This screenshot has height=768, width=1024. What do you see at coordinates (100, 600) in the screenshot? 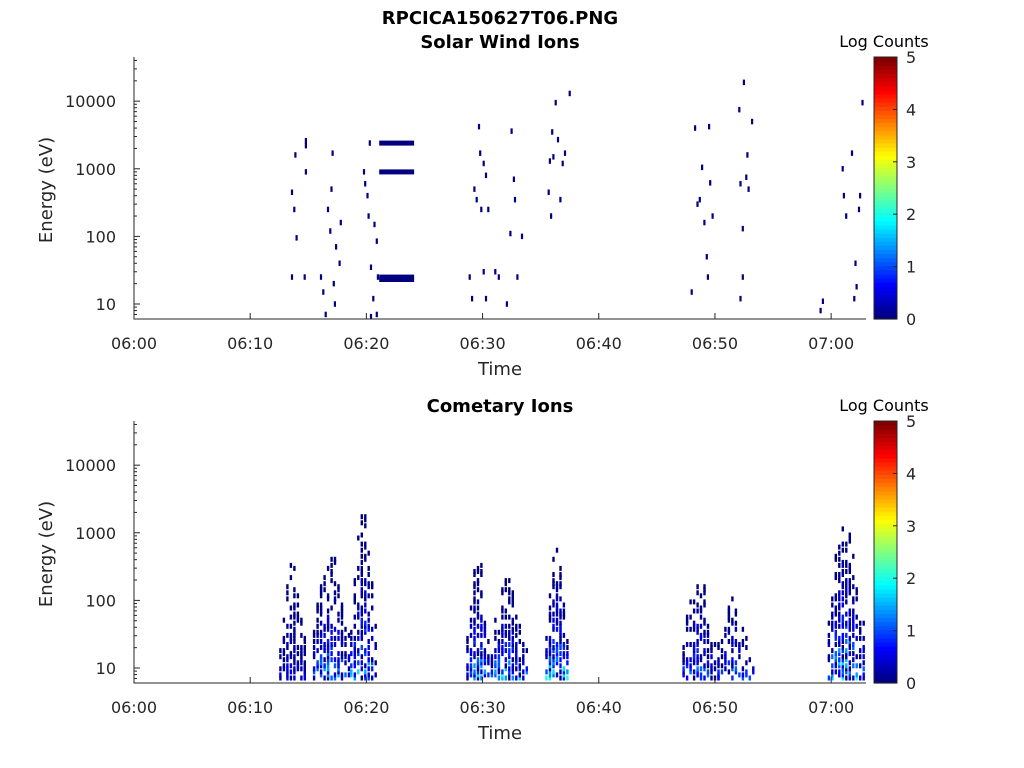
I see `y-tick-label: 100` at bounding box center [100, 600].